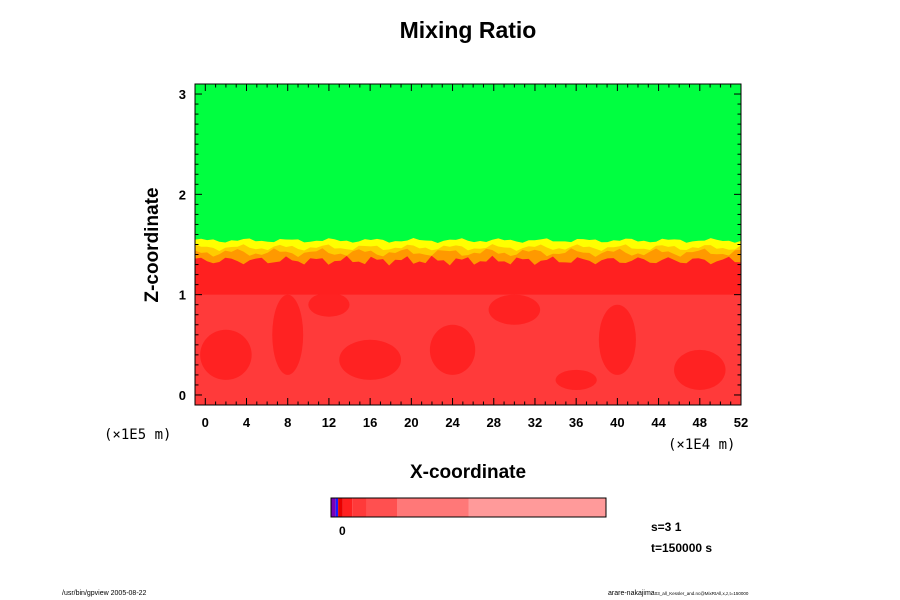 This screenshot has width=900, height=600. I want to click on x-tick-label: 44, so click(658, 422).